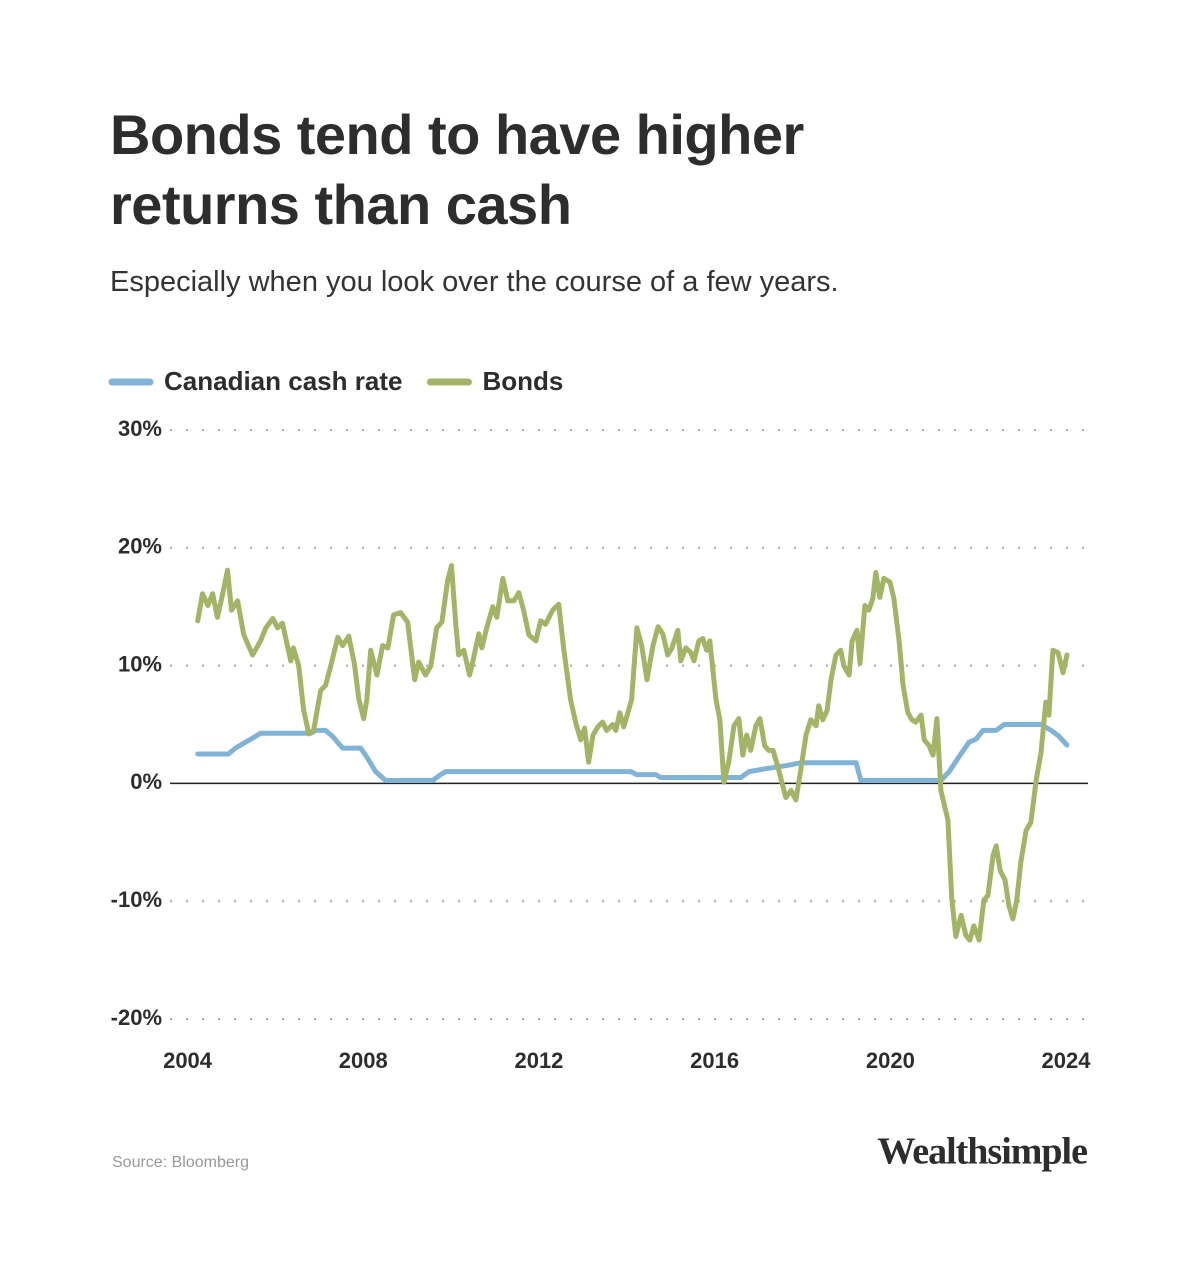  I want to click on y-tick-label: -10%, so click(136, 899).